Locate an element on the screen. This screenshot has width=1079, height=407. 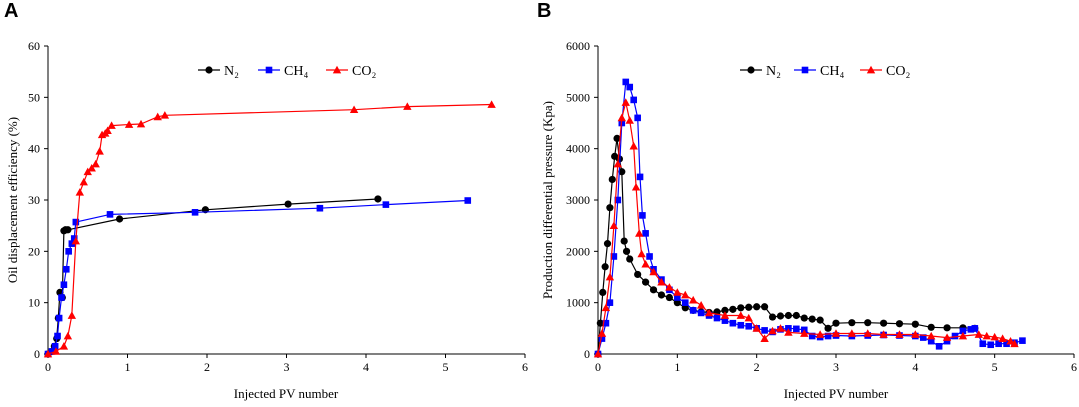
panel-b-y-tick-label: 6000 is located at coordinates (578, 46).